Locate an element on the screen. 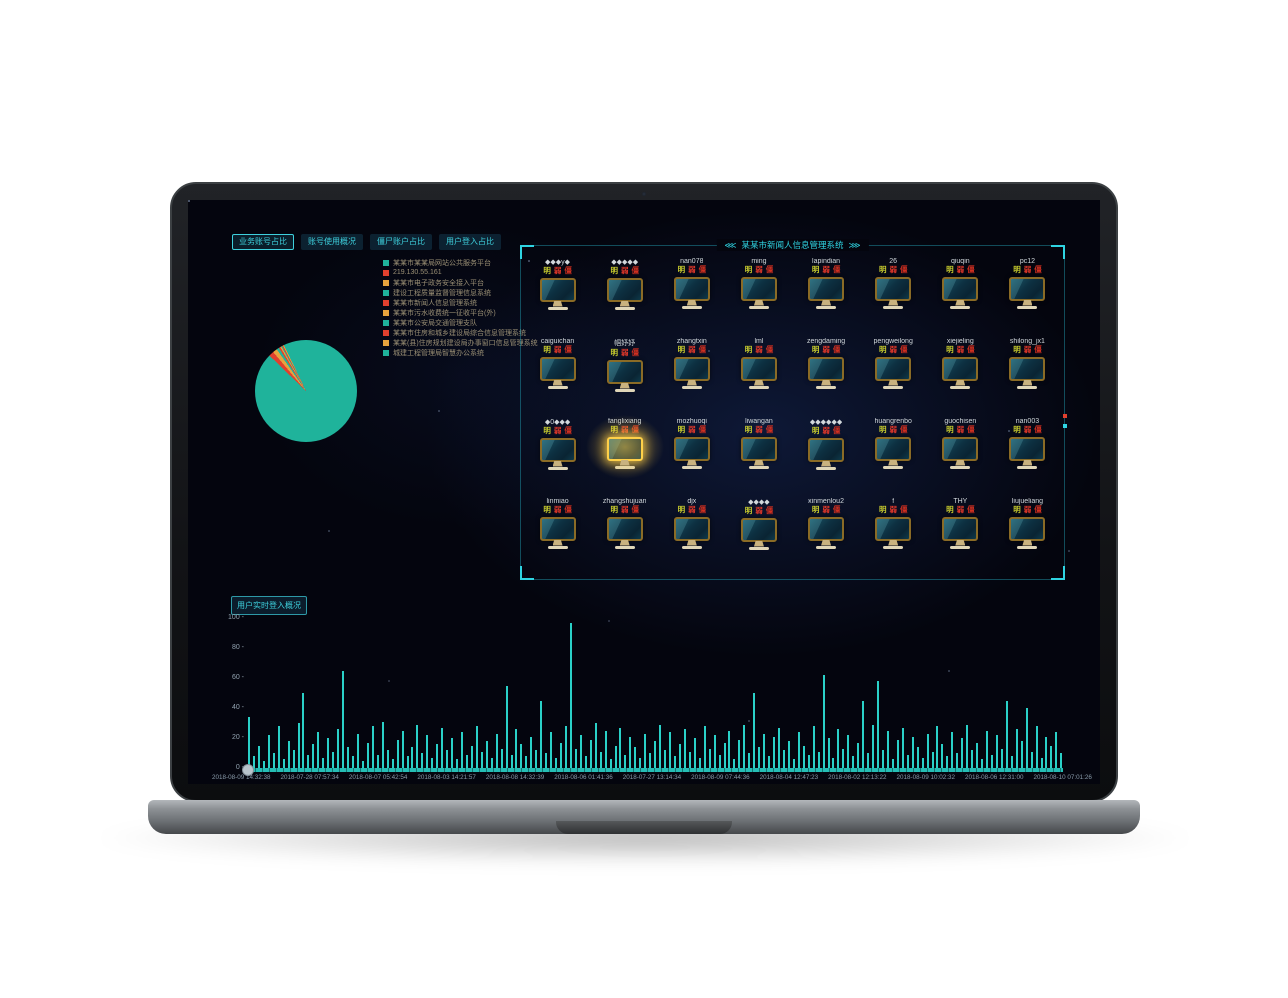  user-cell: qiuqin 明弱僵 is located at coordinates (960, 298).